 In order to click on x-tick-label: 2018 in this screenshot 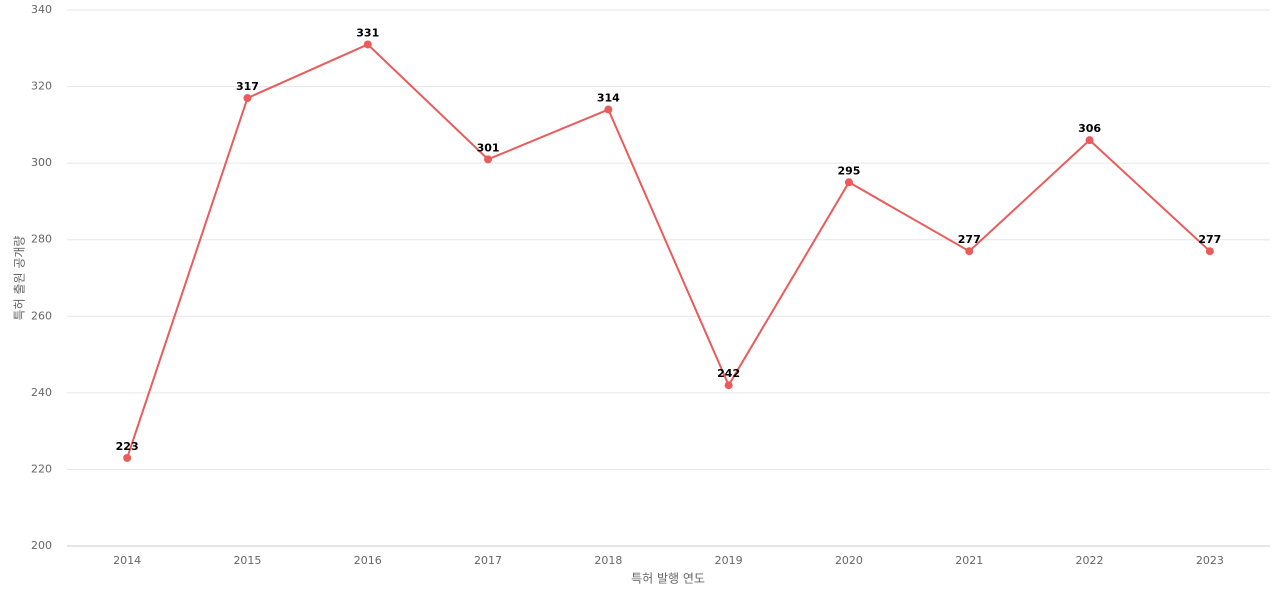, I will do `click(608, 560)`.